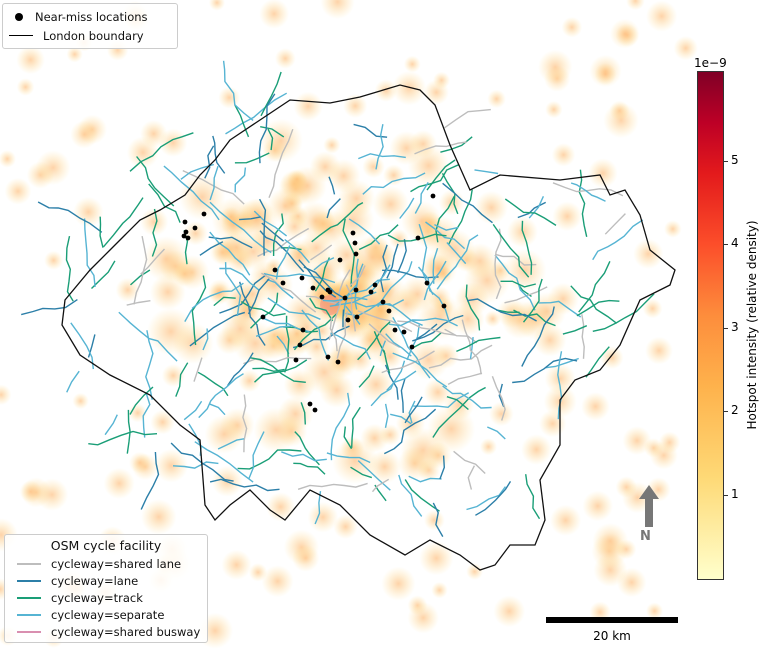  I want to click on colorbar-tick-label: 2, so click(735, 410).